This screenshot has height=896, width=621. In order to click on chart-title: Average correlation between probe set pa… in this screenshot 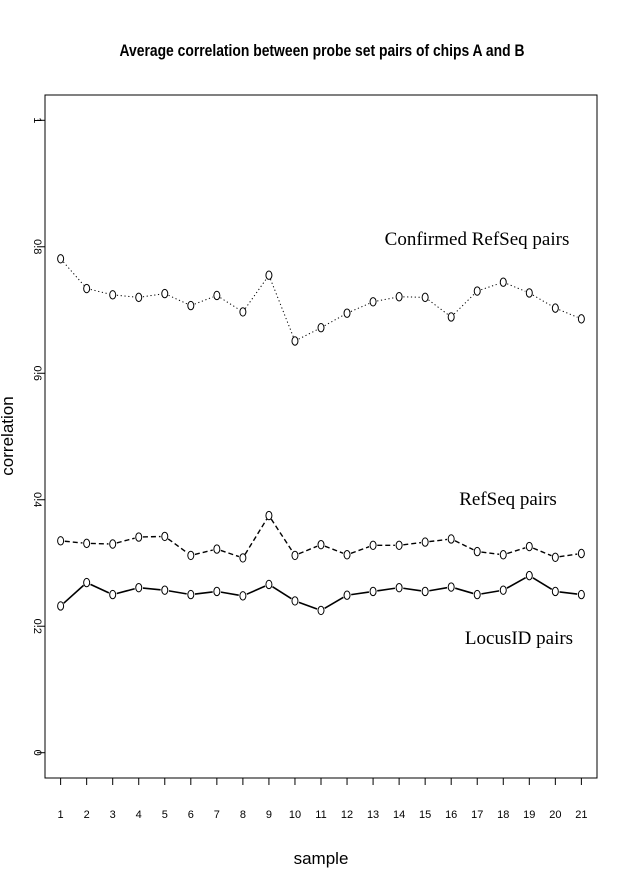, I will do `click(322, 50)`.